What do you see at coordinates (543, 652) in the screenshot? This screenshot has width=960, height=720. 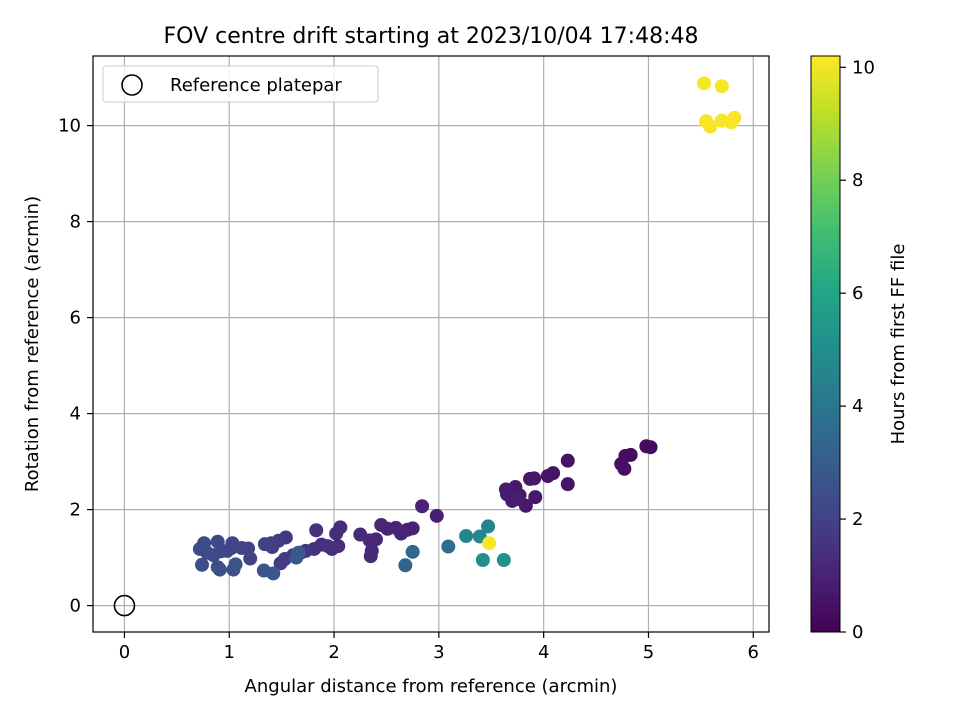 I see `x-tick-label: 4` at bounding box center [543, 652].